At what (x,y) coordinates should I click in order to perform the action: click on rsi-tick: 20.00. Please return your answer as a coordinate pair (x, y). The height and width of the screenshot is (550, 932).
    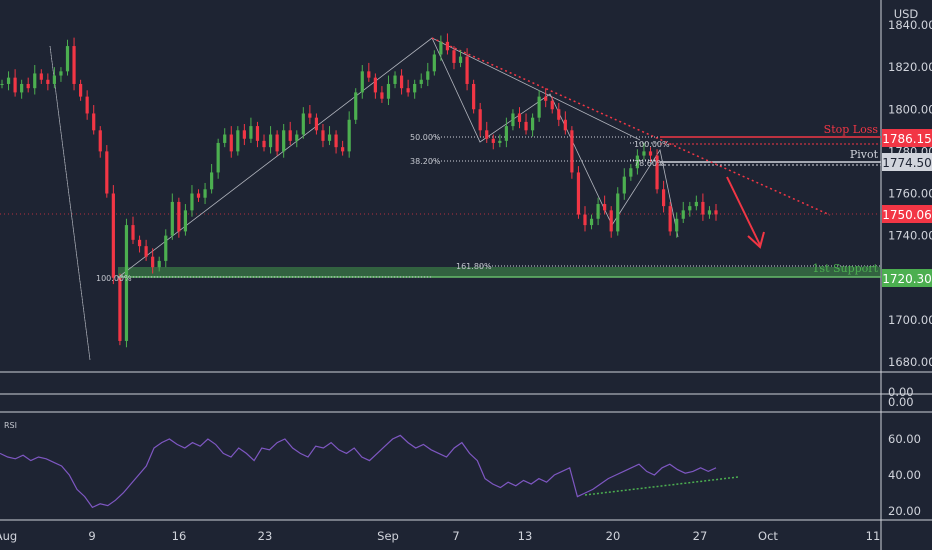
    Looking at the image, I should click on (904, 511).